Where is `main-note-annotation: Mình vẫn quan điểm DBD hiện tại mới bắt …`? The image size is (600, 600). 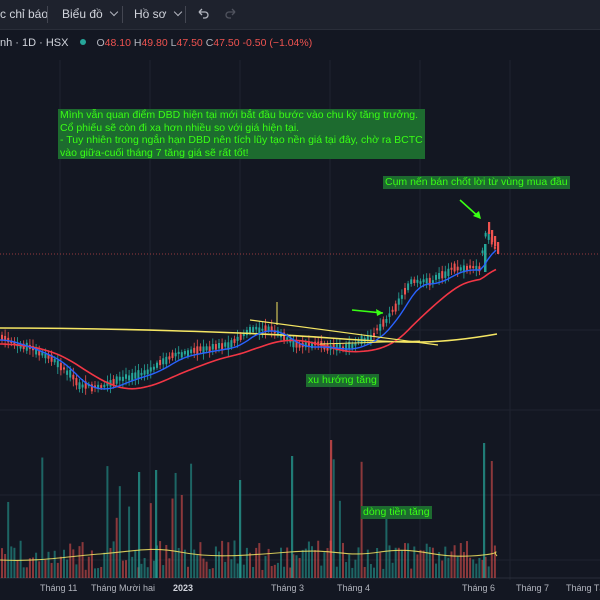
main-note-annotation: Mình vẫn quan điểm DBD hiện tại mới bắt … is located at coordinates (241, 134).